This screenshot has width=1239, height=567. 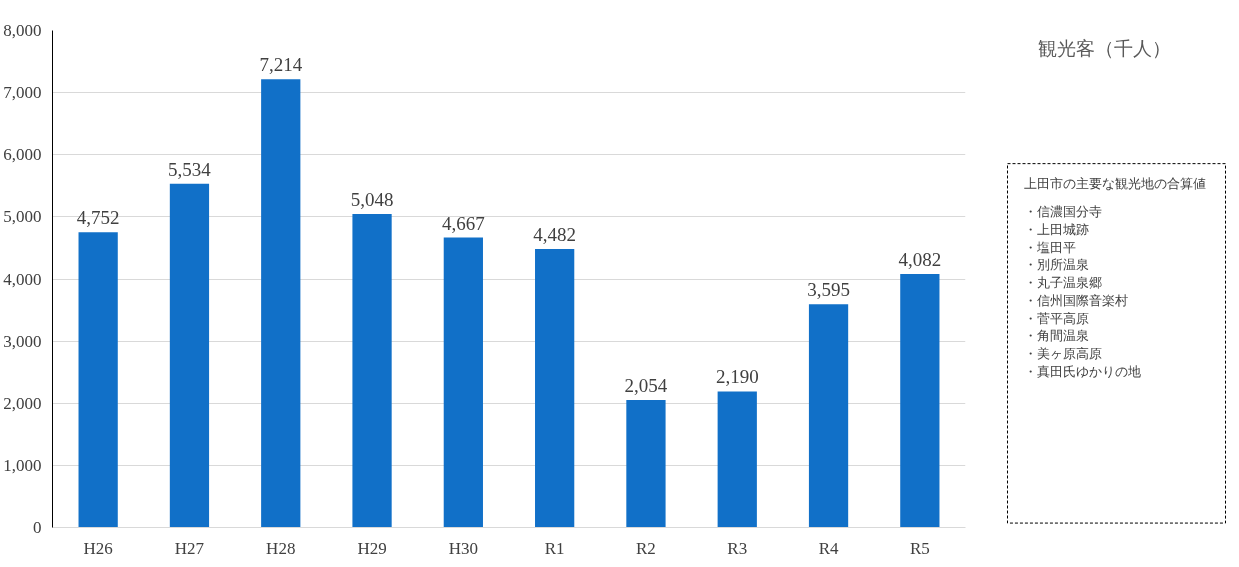 I want to click on y-tick-label: 4,000, so click(x=22, y=279).